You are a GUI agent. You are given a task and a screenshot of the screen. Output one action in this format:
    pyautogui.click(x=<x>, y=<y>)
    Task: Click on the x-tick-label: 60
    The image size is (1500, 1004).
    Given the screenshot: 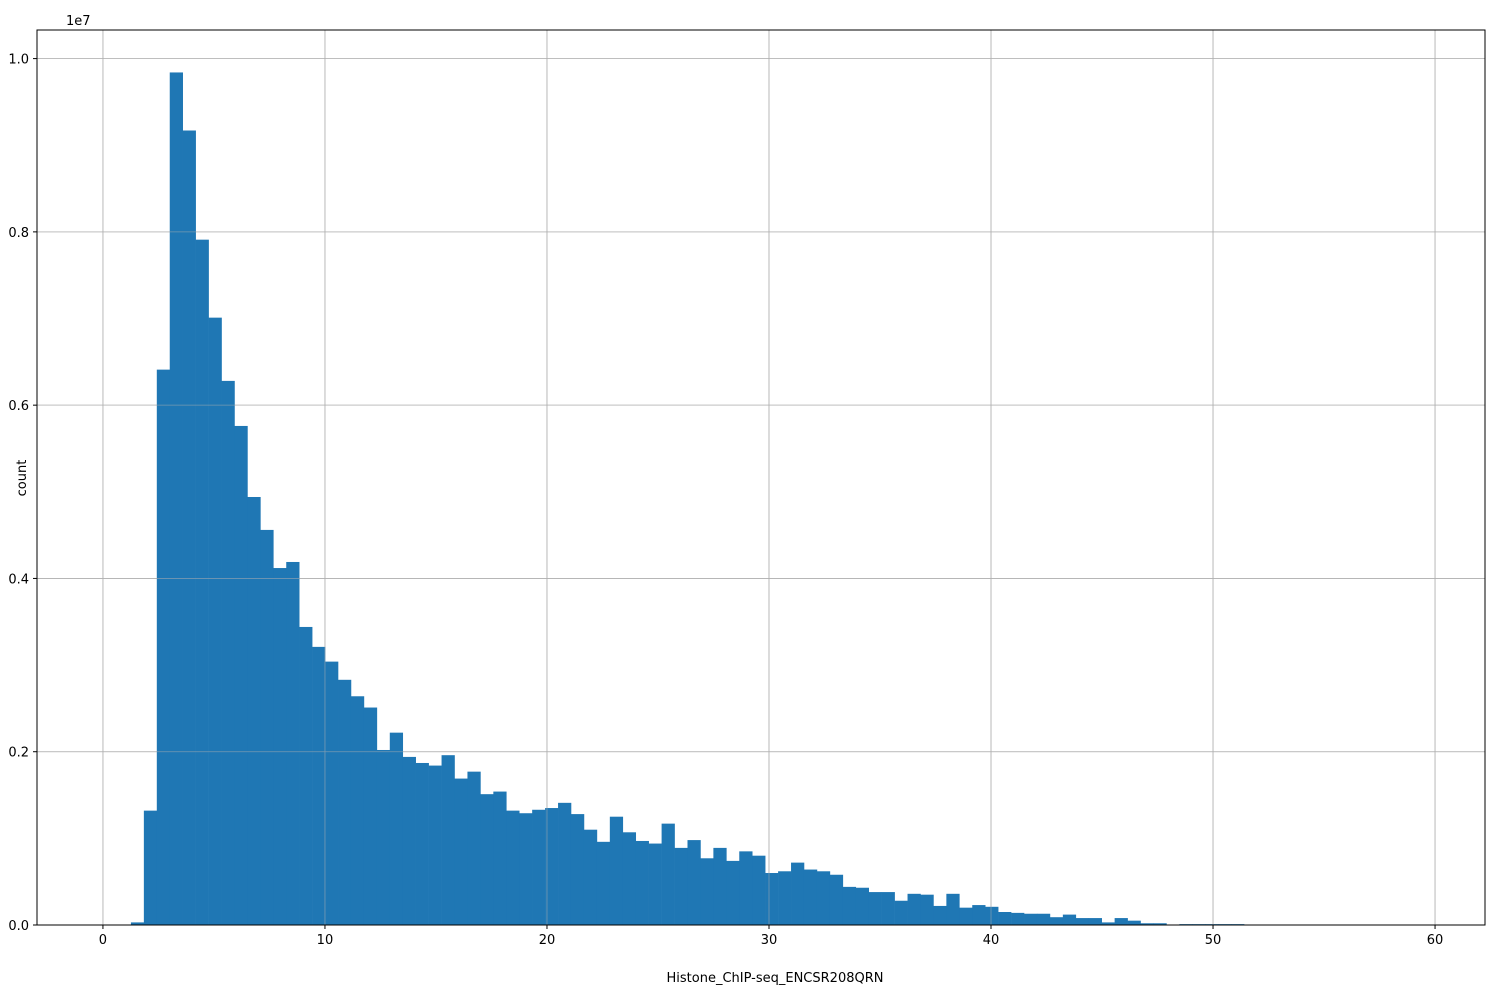 What is the action you would take?
    pyautogui.click(x=1435, y=940)
    